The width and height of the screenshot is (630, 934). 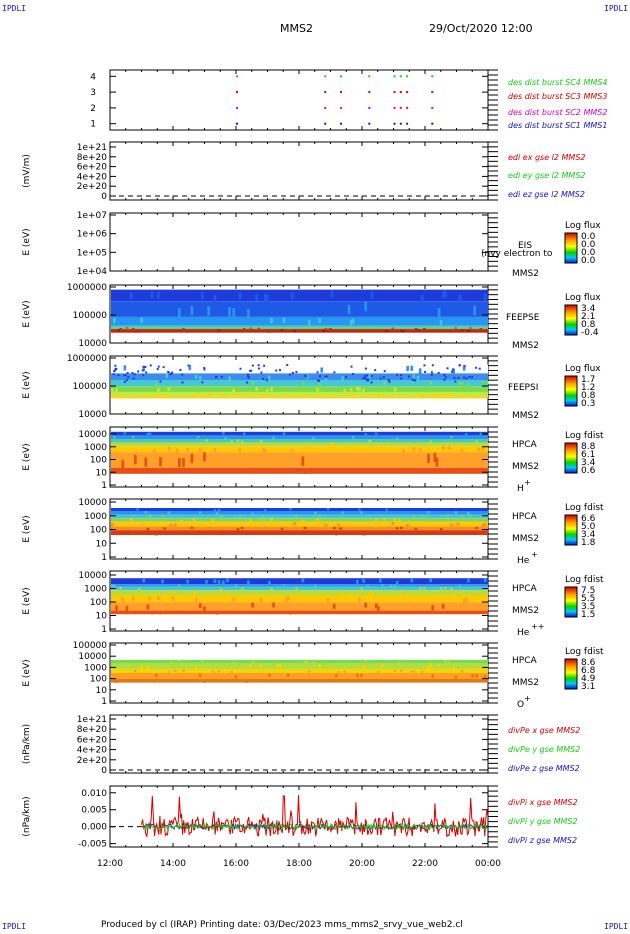 I want to click on colorbar-title-feeps_i: Log flux, so click(x=583, y=369).